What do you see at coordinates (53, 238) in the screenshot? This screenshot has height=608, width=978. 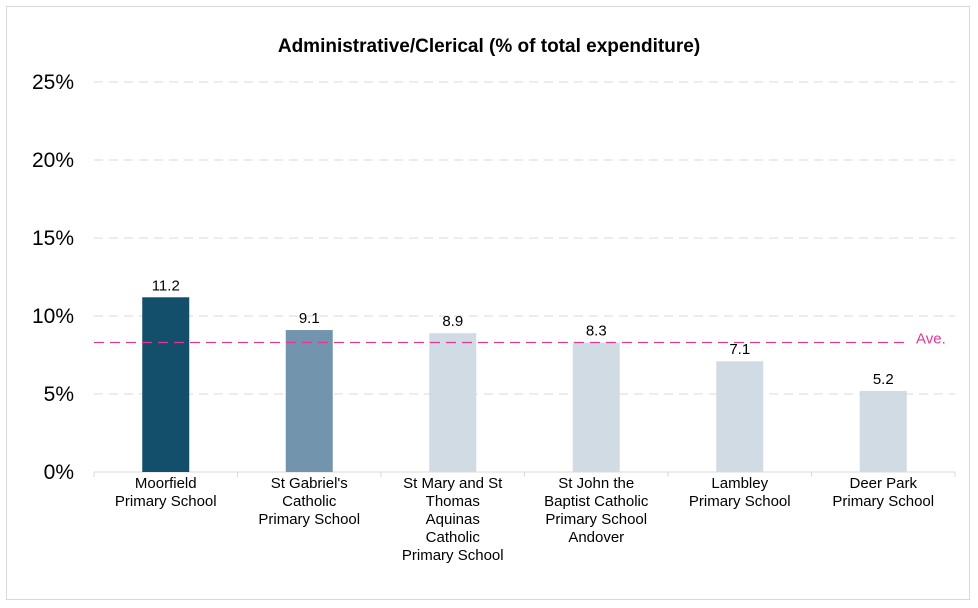 I see `y-tick-label: 15%` at bounding box center [53, 238].